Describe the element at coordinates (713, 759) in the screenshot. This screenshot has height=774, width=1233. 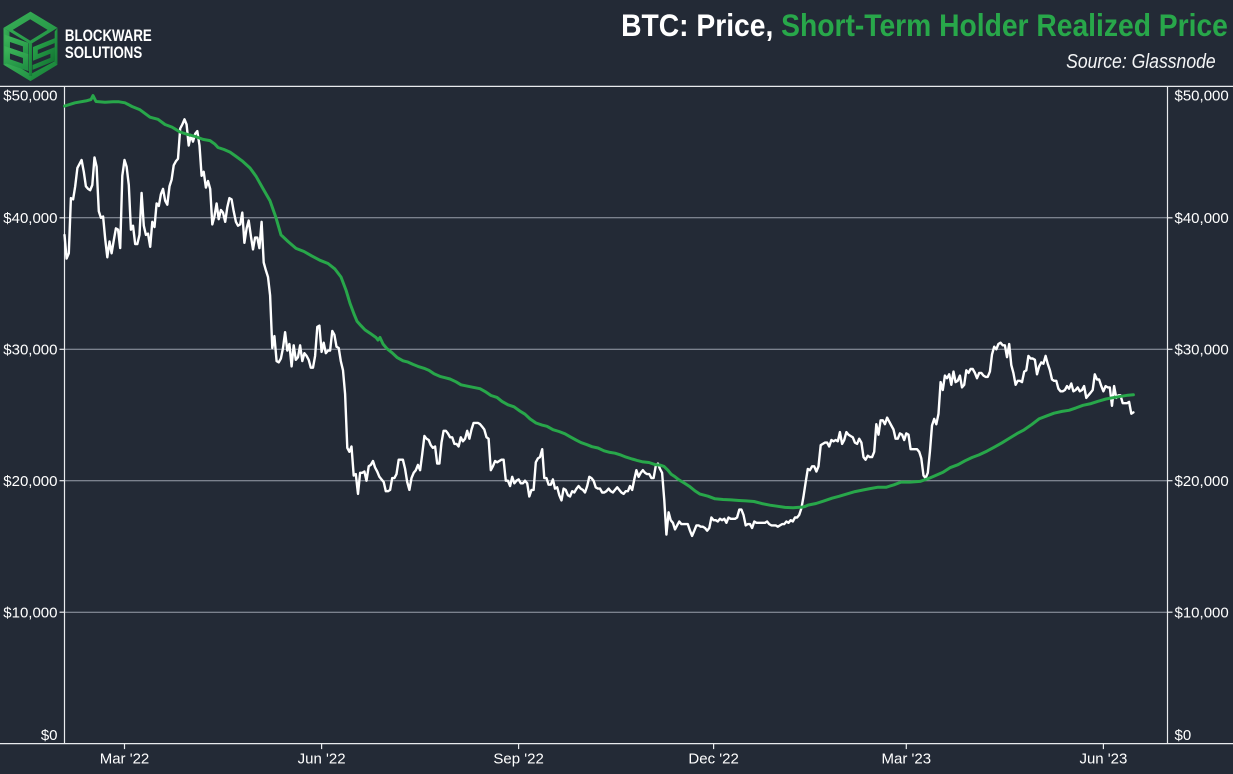
I see `svg-text: Dec '22` at that location.